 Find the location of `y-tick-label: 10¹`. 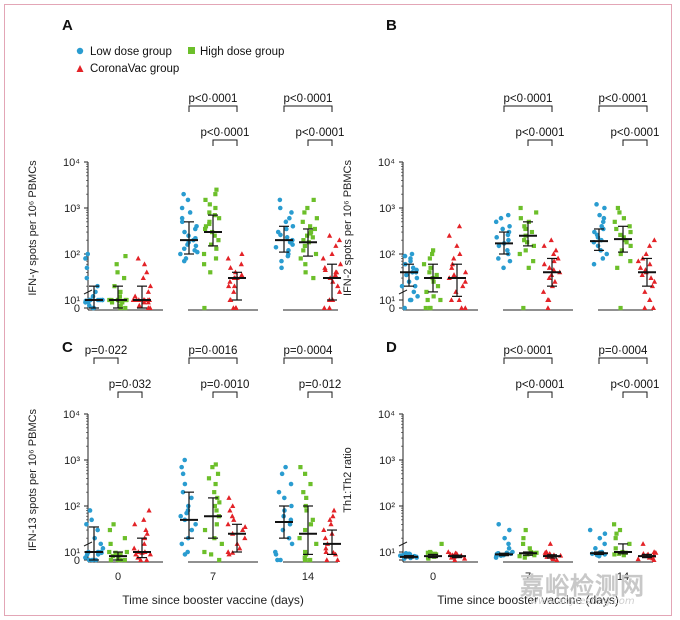

y-tick-label: 10¹ is located at coordinates (387, 553).